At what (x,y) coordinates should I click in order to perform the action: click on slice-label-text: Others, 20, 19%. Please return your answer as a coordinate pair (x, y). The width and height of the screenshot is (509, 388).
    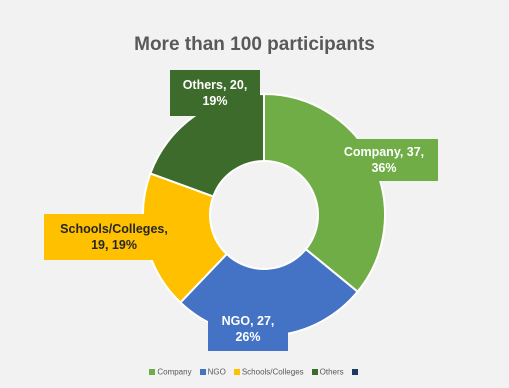
    Looking at the image, I should click on (215, 93).